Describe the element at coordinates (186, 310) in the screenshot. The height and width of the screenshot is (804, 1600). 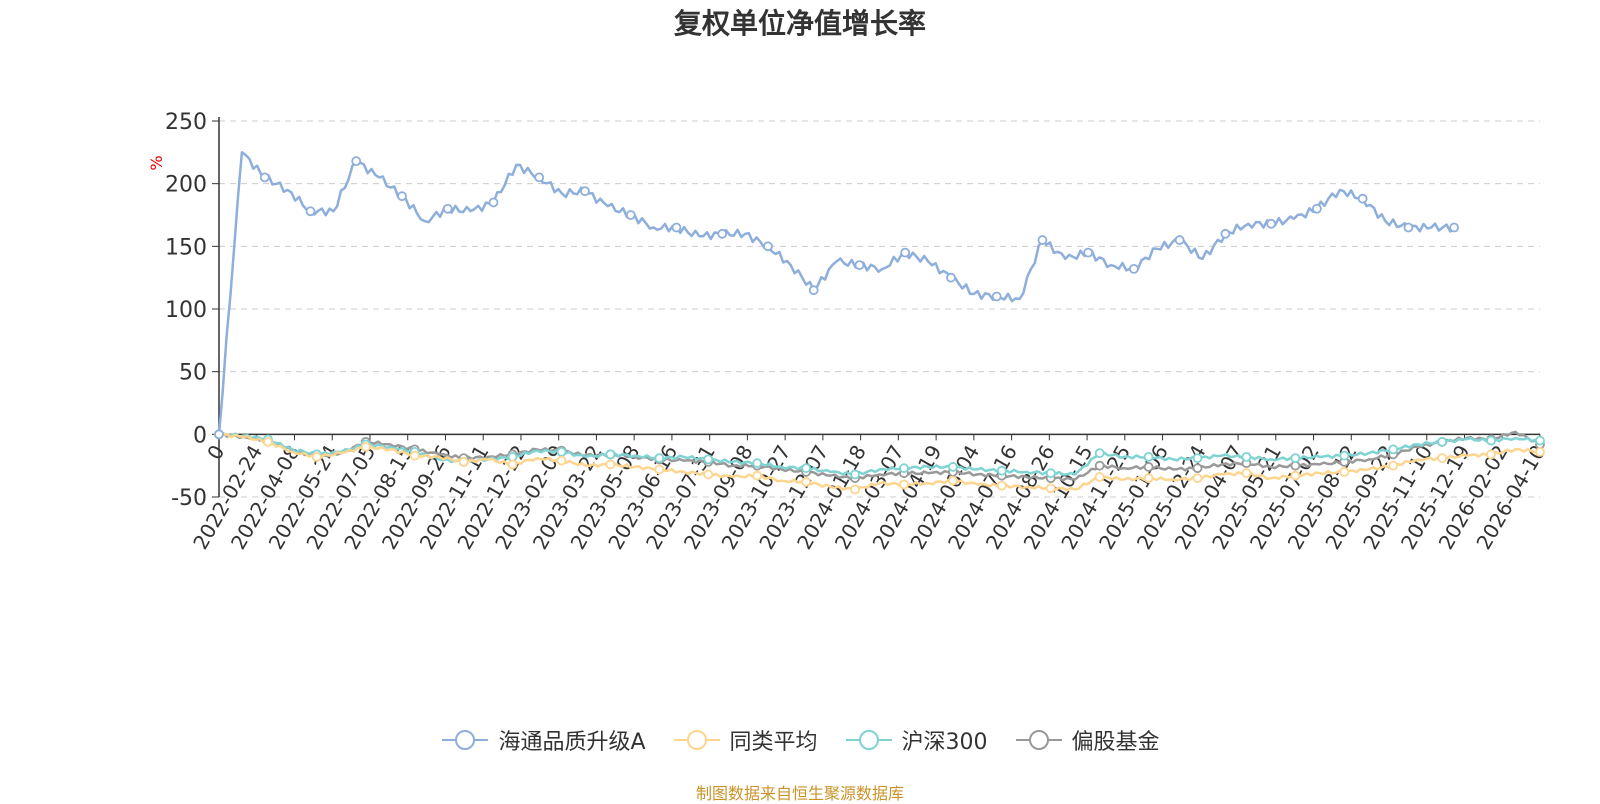
I see `y-tick-label: 100` at that location.